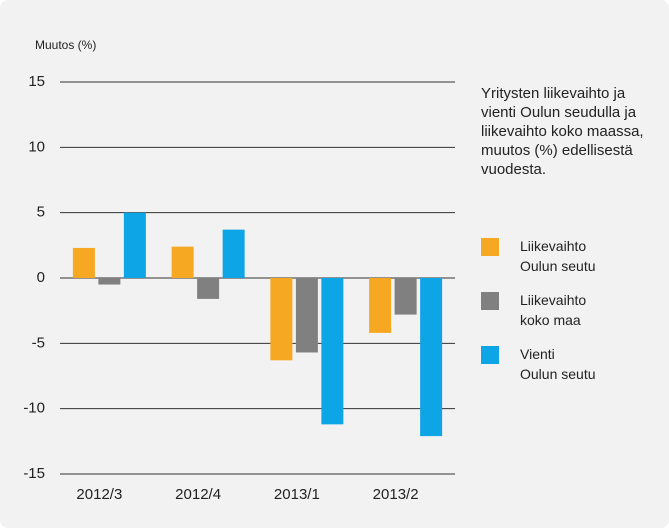 This screenshot has height=528, width=669. What do you see at coordinates (38, 342) in the screenshot?
I see `y-tick-label: -5` at bounding box center [38, 342].